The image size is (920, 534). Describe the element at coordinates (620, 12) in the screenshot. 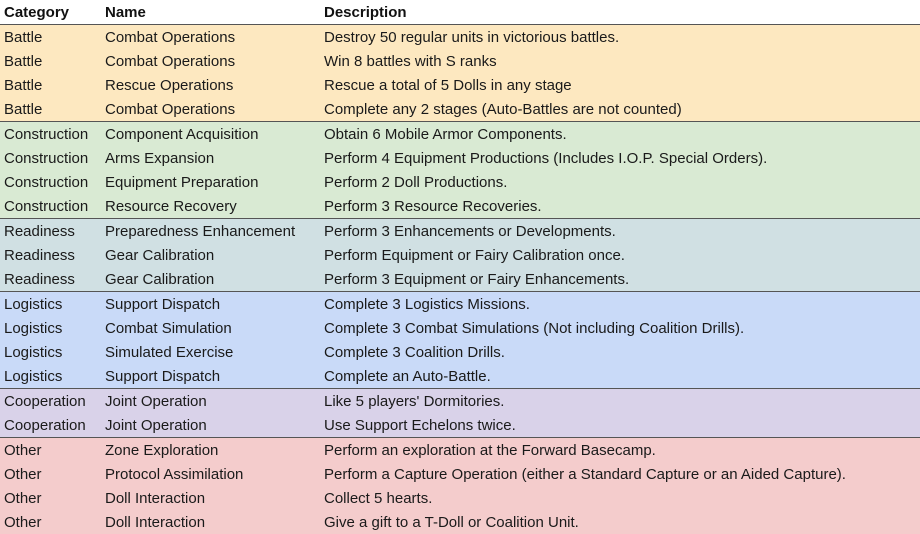

I see `header-description: Description` at that location.